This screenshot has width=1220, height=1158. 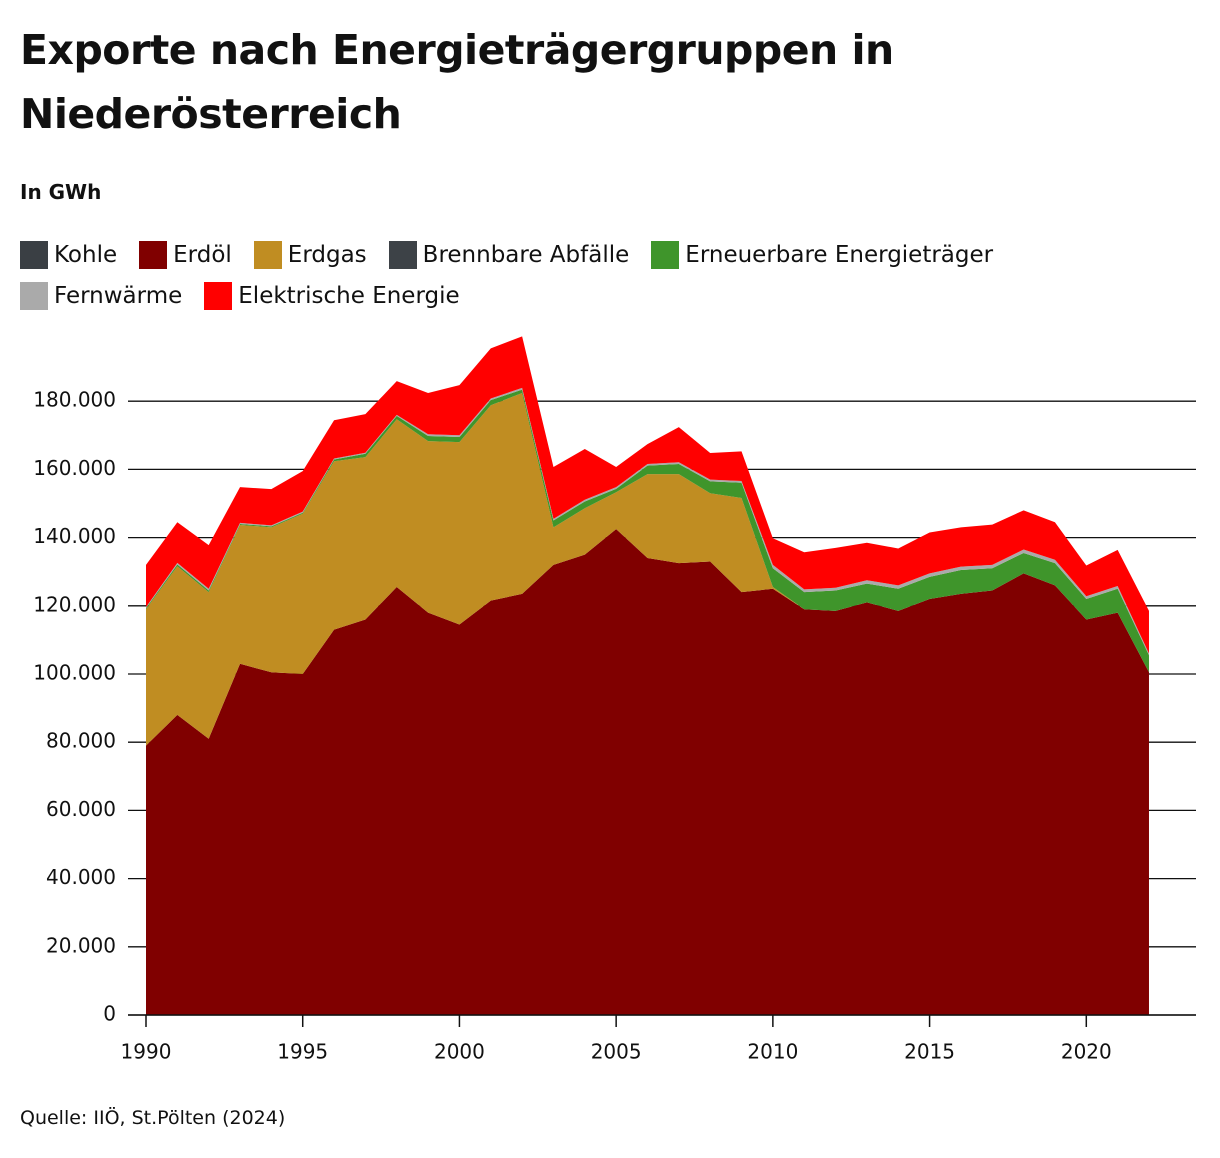 What do you see at coordinates (526, 255) in the screenshot?
I see `legend-label: Brennbare Abfälle` at bounding box center [526, 255].